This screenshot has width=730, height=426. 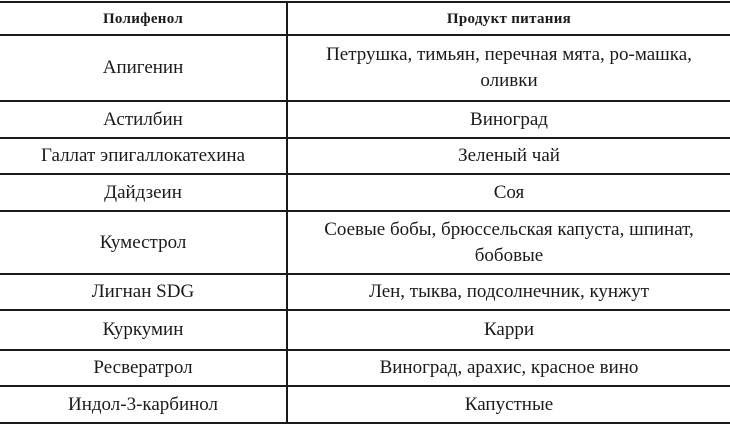 I want to click on table-row: Астилбин Виноград, so click(x=365, y=119).